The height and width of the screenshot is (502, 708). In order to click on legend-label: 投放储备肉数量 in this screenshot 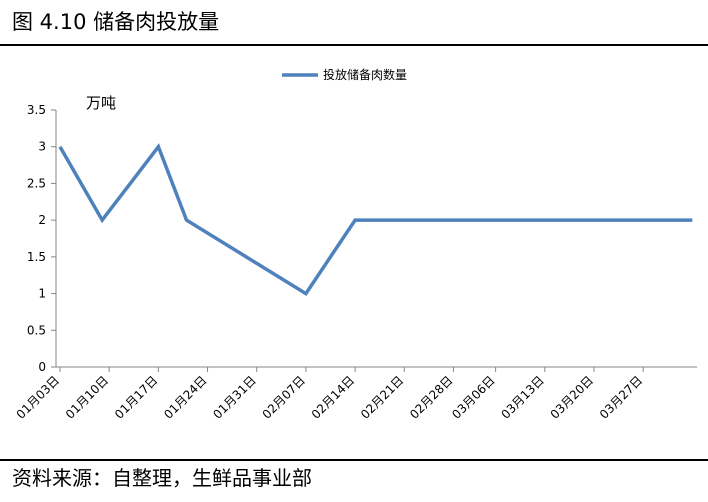, I will do `click(365, 74)`.